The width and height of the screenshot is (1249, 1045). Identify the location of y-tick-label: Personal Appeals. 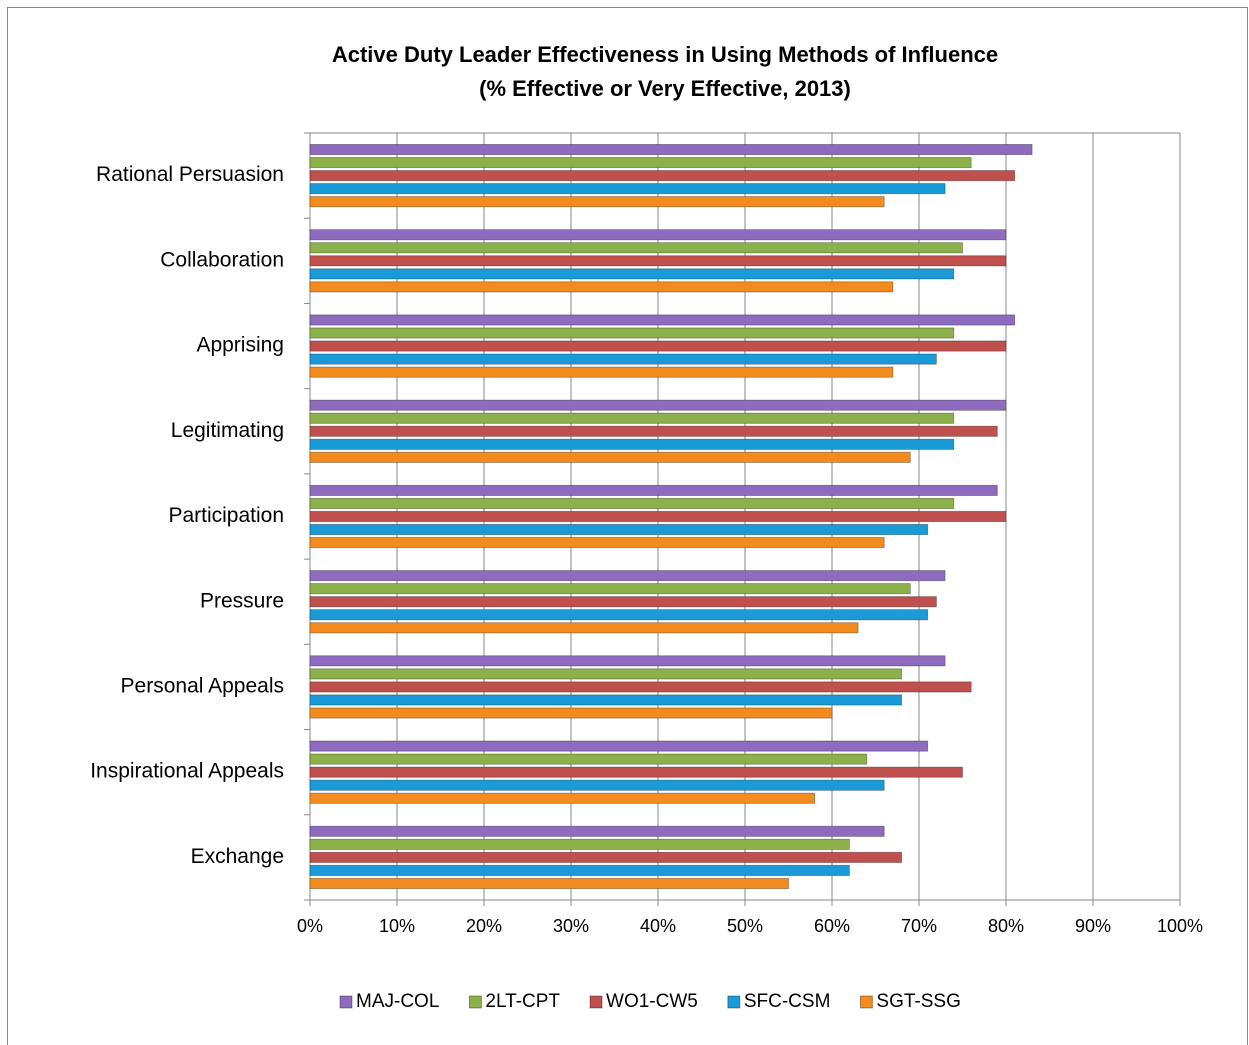
(202, 685).